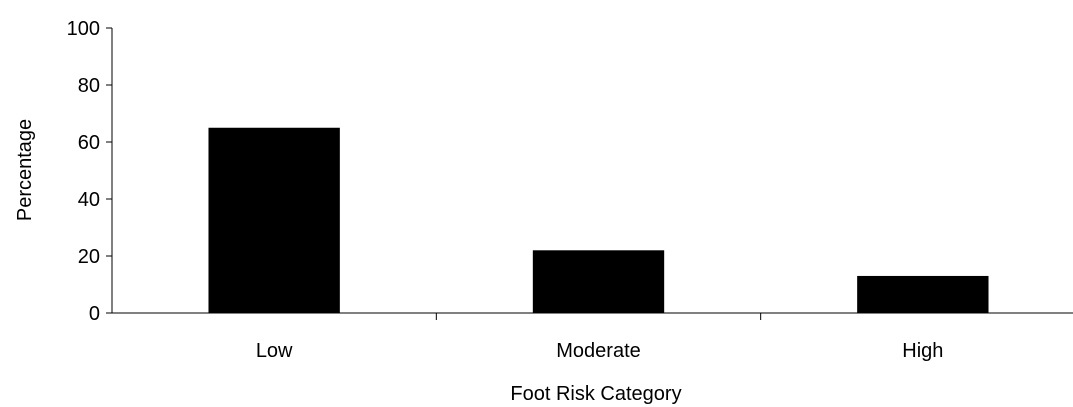  I want to click on y-tick-label: 80, so click(89, 86).